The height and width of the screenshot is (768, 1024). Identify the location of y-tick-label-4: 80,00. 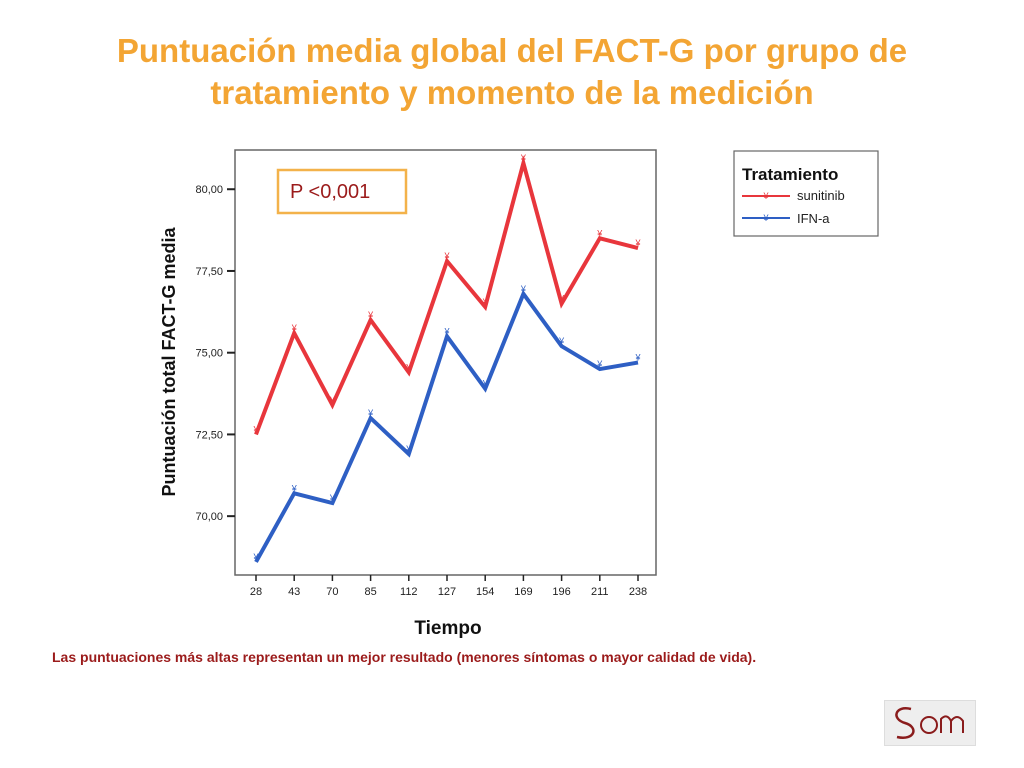
(209, 190).